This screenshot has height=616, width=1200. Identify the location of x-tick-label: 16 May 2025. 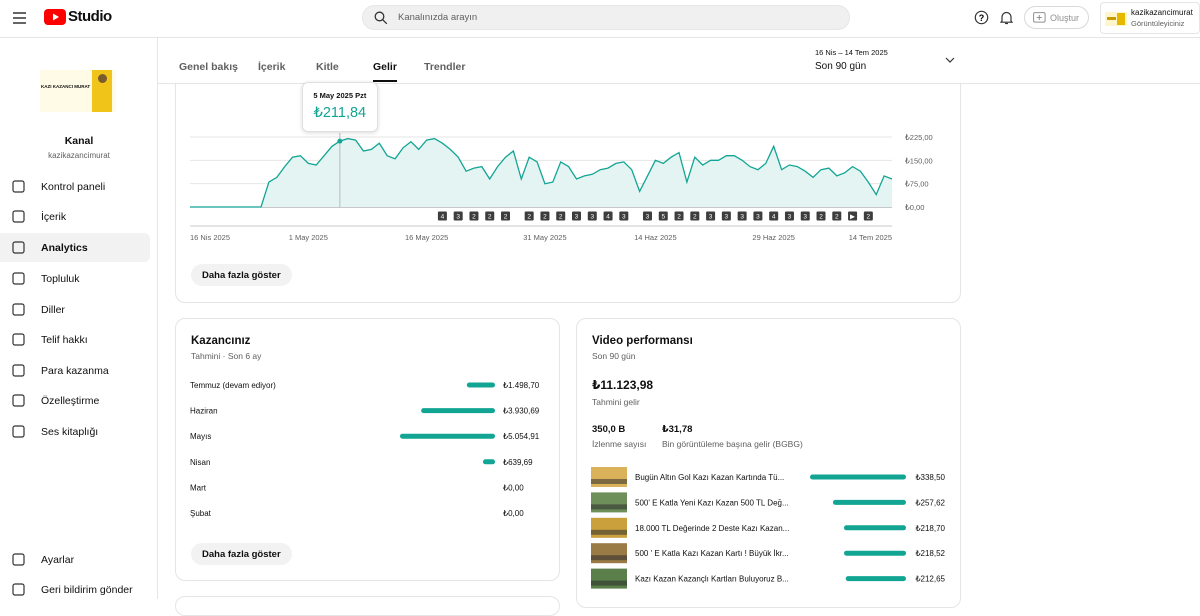
(426, 237).